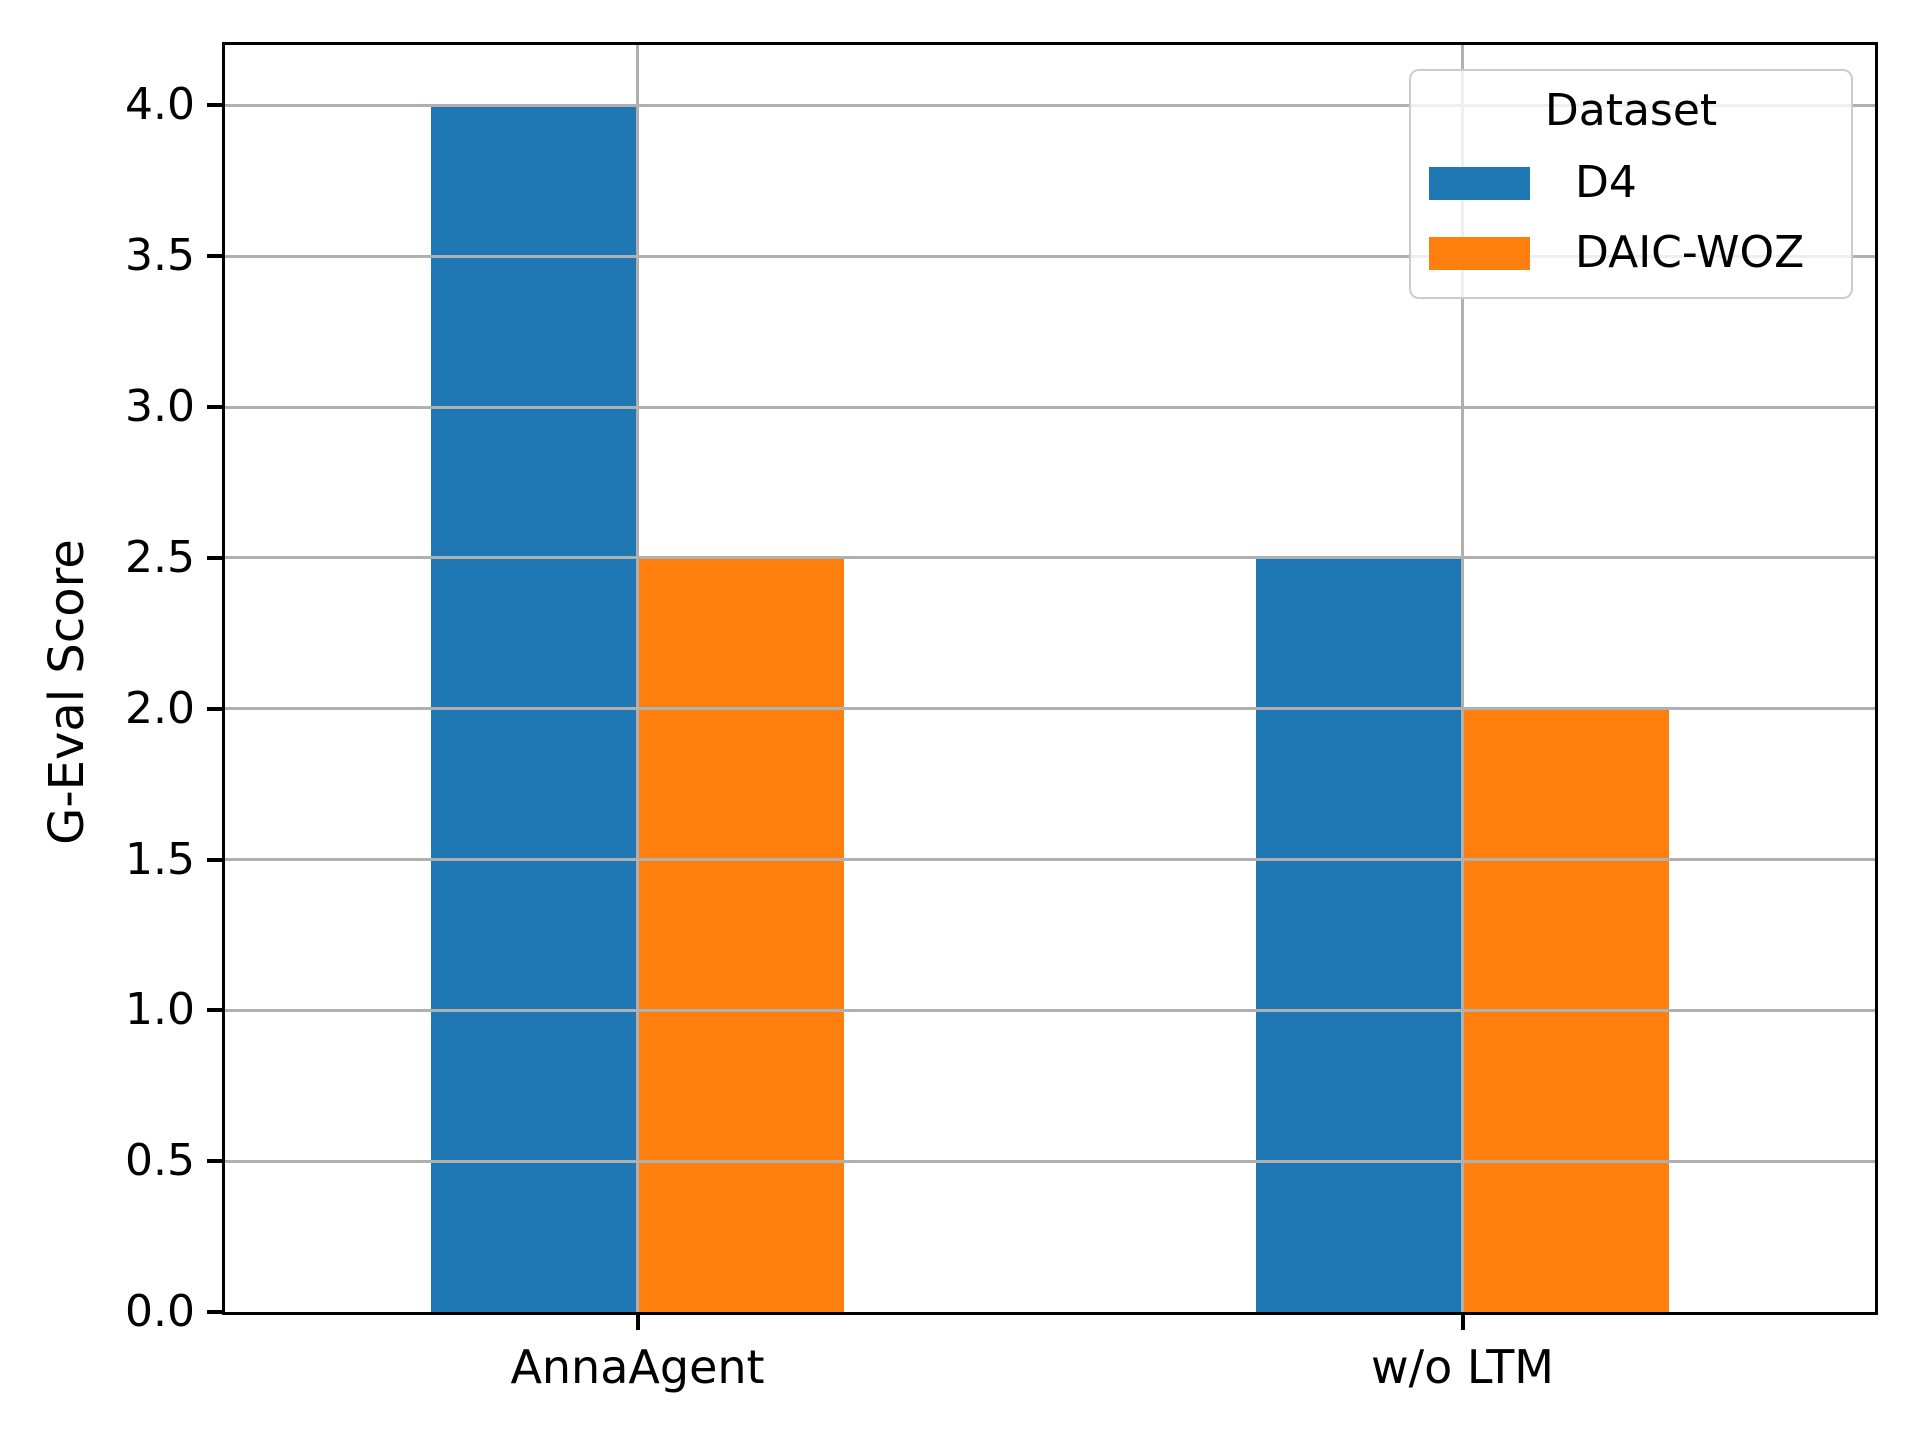 The height and width of the screenshot is (1440, 1920). Describe the element at coordinates (1359, 934) in the screenshot. I see `bar-d4-w-o-ltm` at that location.